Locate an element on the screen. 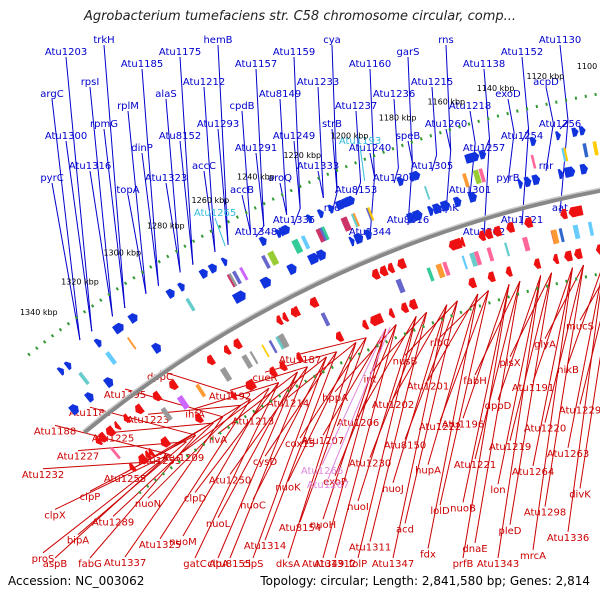 Image resolution: width=600 pixels, height=600 pixels. forward-gene-label: Atu1240 is located at coordinates (370, 148).